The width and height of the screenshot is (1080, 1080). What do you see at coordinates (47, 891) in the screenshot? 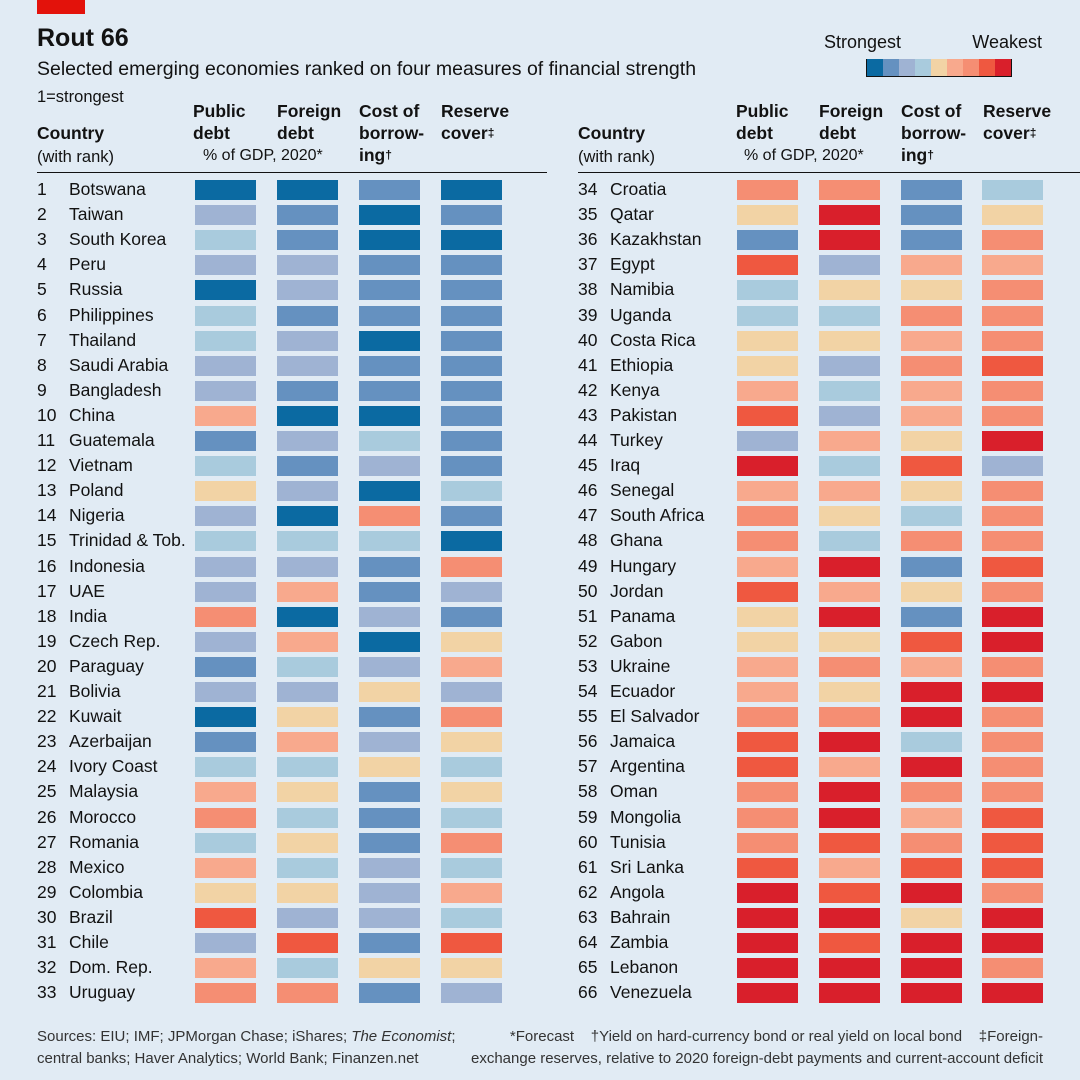
I see `rank-label: 29` at bounding box center [47, 891].